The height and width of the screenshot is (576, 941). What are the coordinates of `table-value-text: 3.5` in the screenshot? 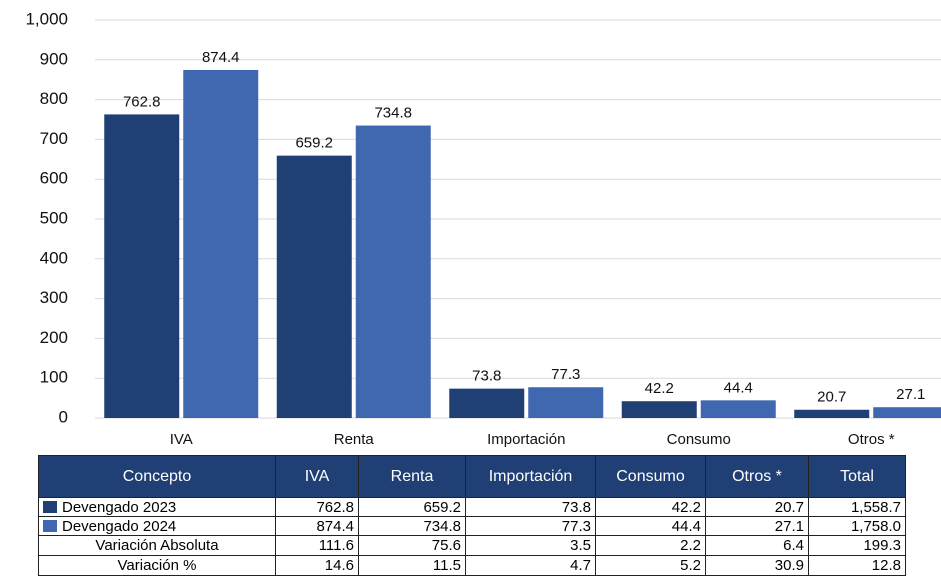 It's located at (580, 545).